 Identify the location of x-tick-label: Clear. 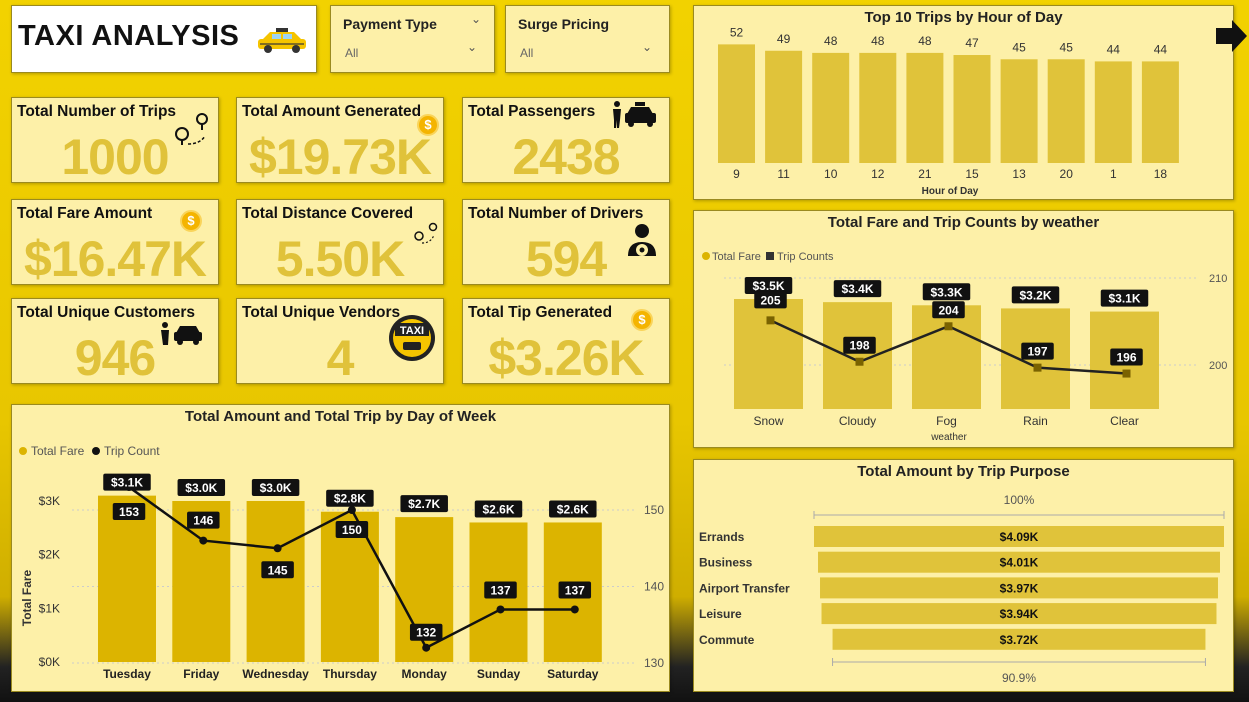
(1124, 421).